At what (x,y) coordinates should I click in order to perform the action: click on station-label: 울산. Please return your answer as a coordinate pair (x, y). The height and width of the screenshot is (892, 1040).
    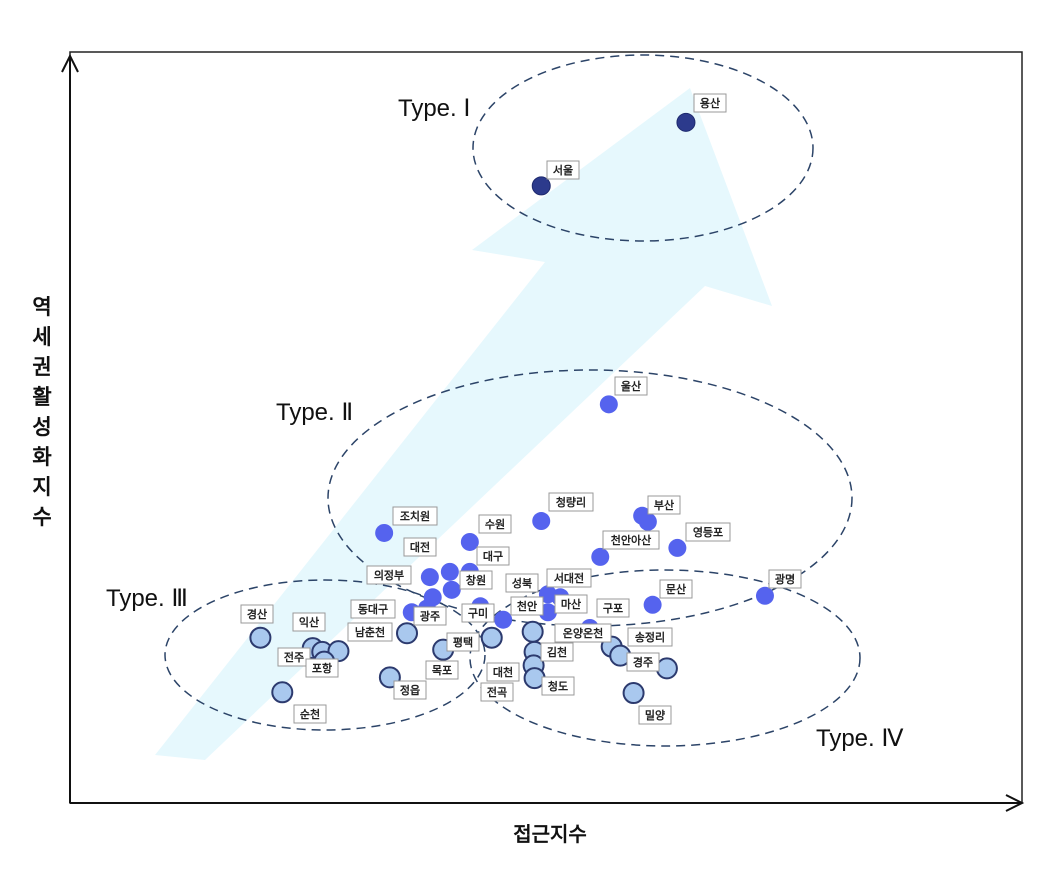
    Looking at the image, I should click on (631, 386).